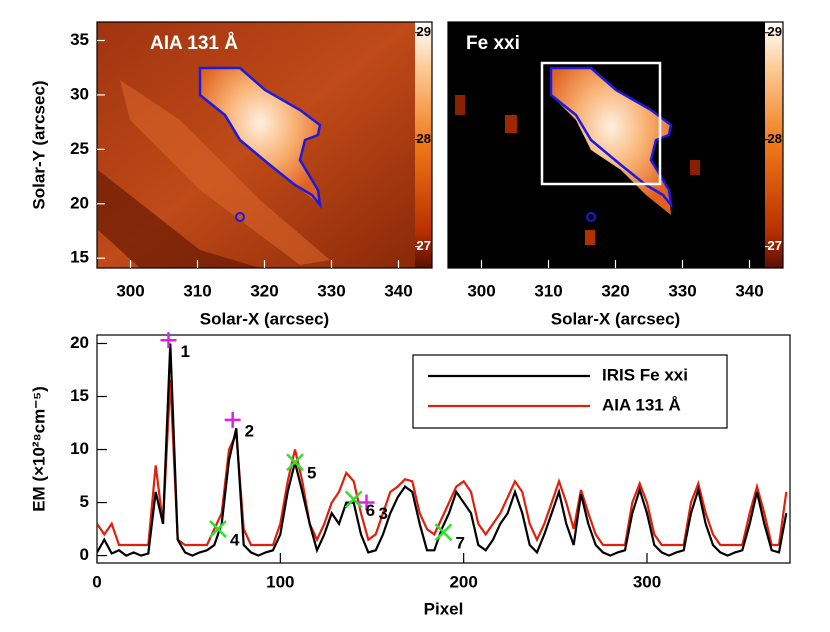 The height and width of the screenshot is (632, 830). I want to click on x-tick-label: 100, so click(280, 581).